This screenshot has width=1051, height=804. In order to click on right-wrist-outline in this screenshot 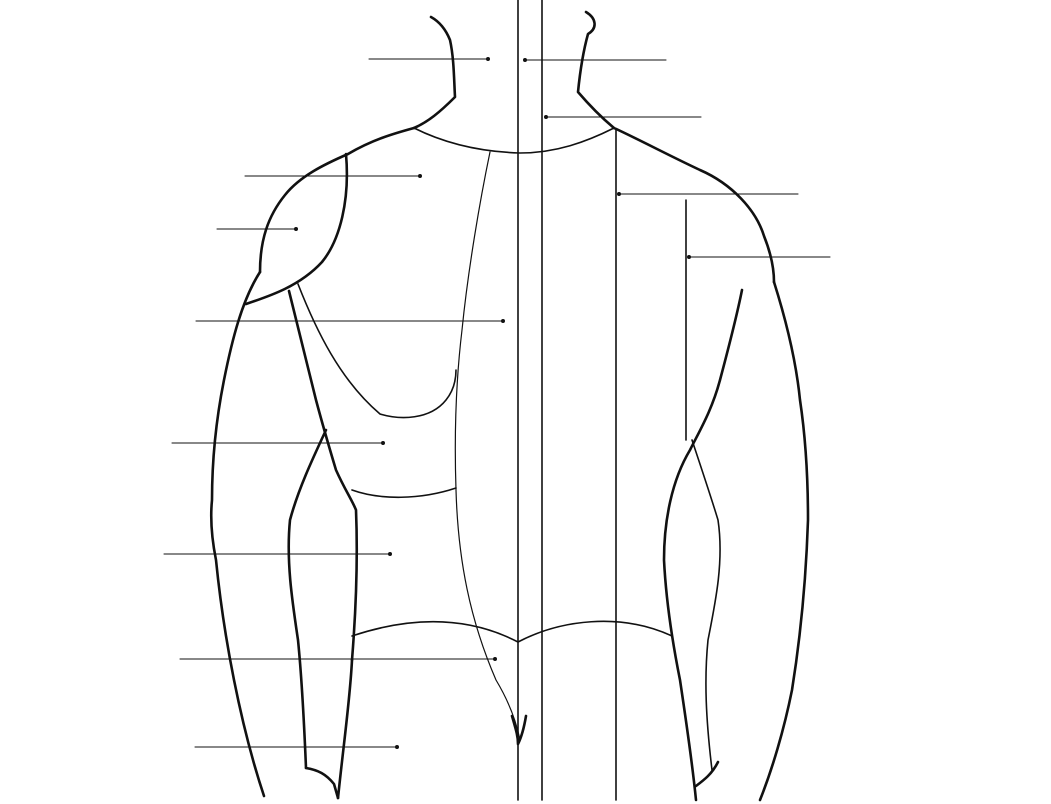, I will do `click(707, 774)`.